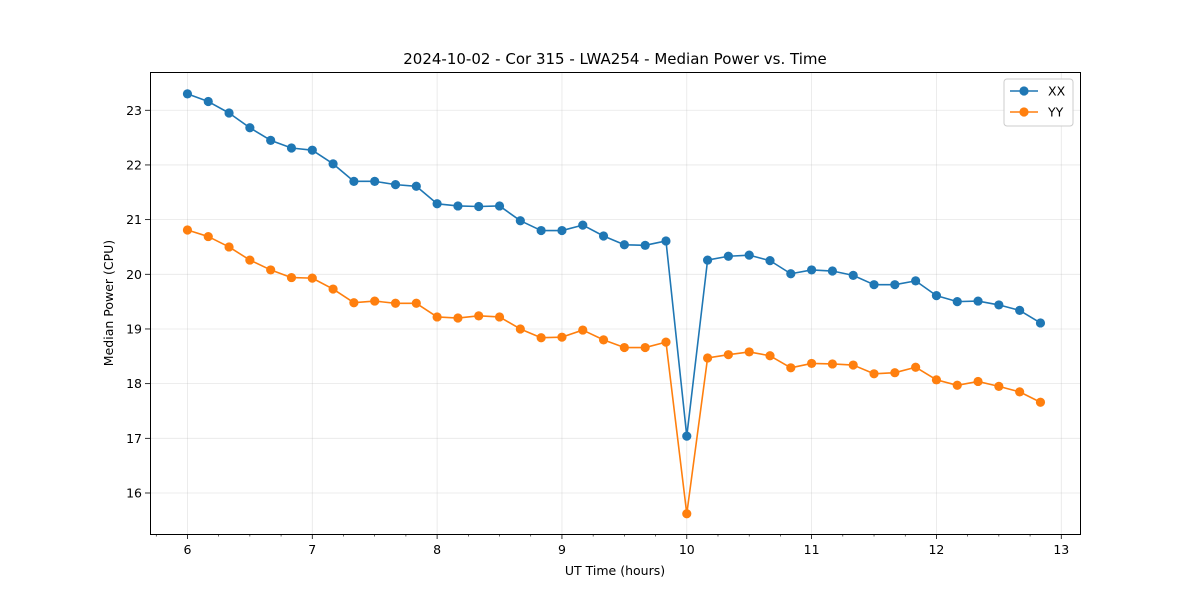 Image resolution: width=1200 pixels, height=600 pixels. I want to click on y-tick-label: 16, so click(134, 492).